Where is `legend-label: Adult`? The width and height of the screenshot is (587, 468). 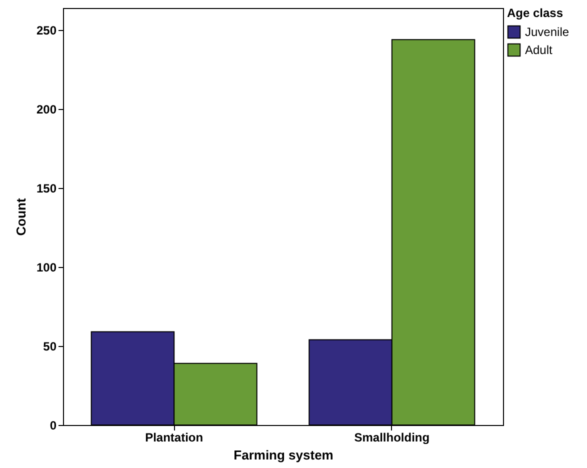
legend-label: Adult is located at coordinates (539, 50).